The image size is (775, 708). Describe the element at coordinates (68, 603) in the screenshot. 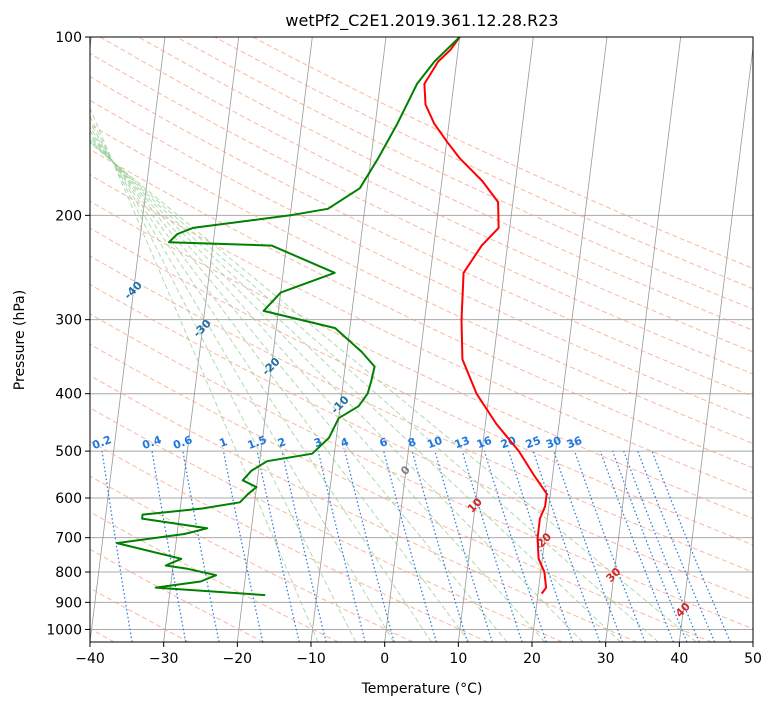

I see `y-tick-label: 900` at that location.